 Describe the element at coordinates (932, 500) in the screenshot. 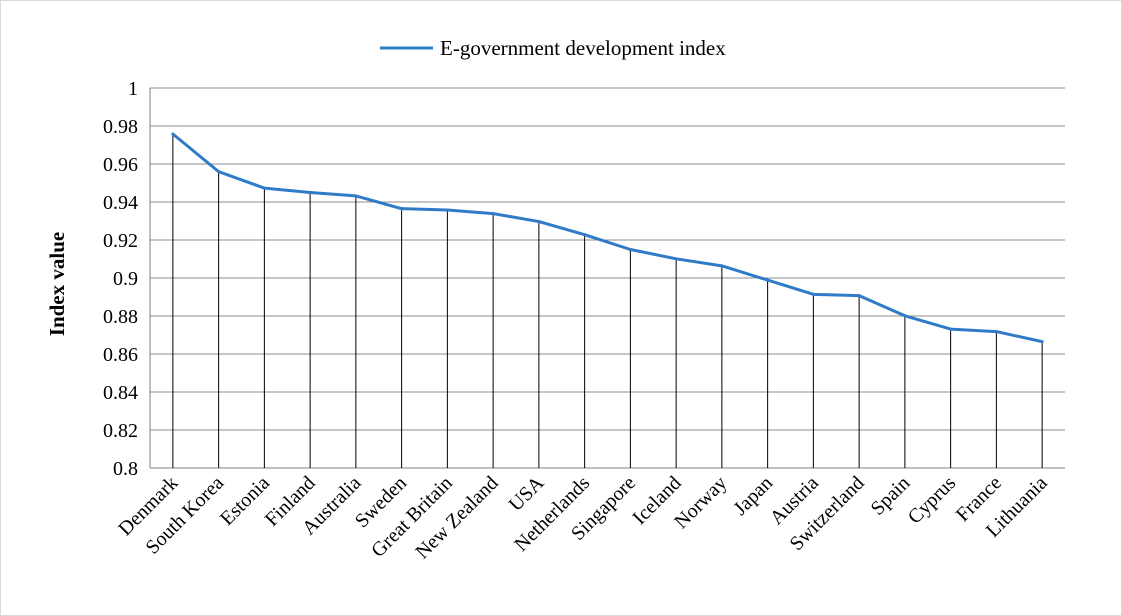

I see `x-tick-label: Cyprus` at that location.